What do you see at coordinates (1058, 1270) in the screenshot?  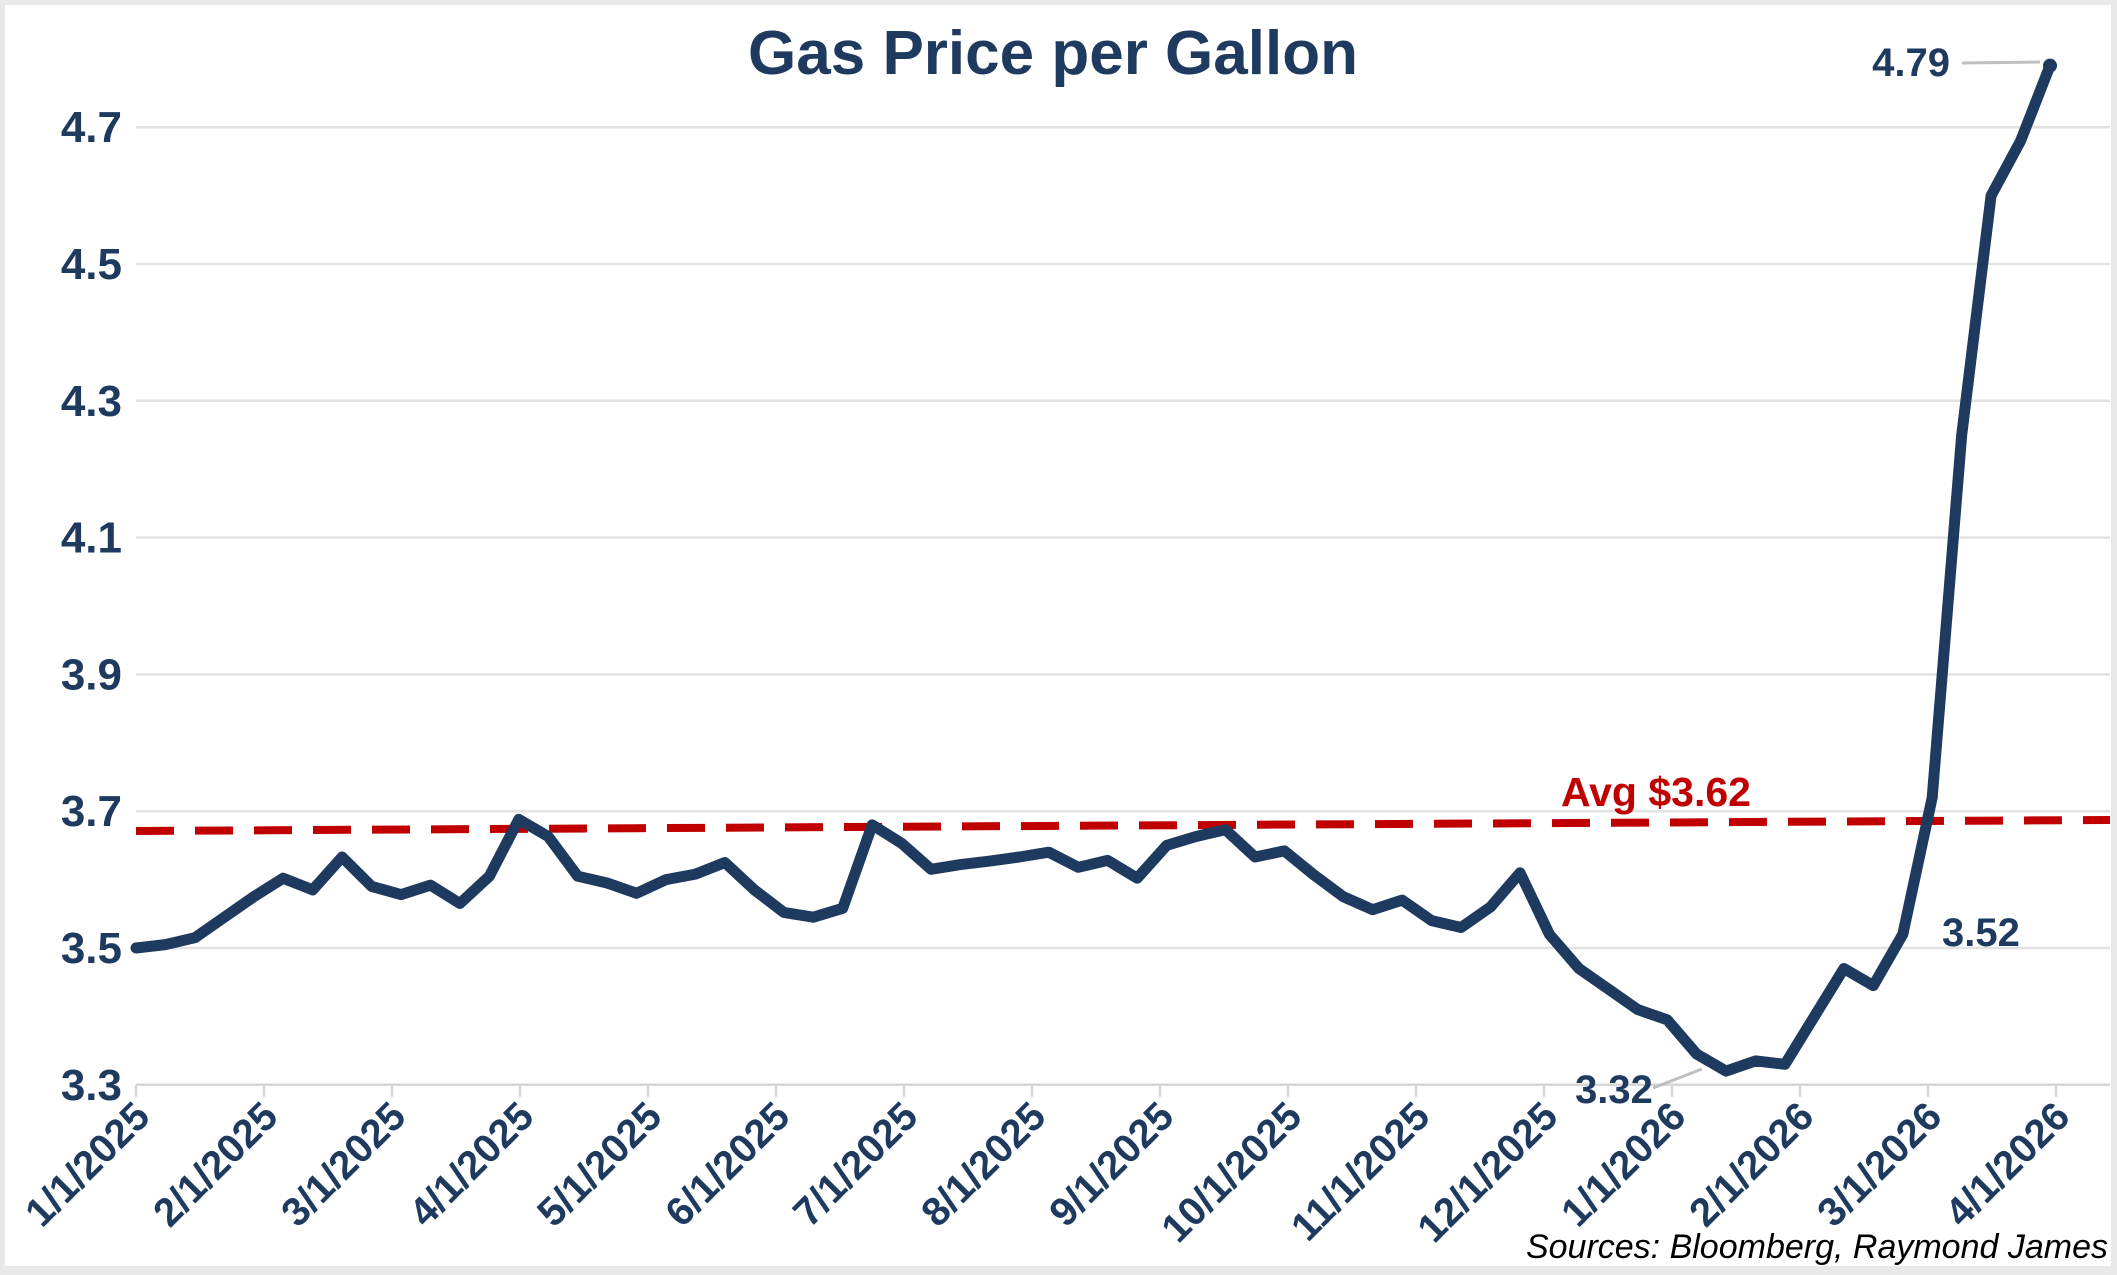 I see `frame-bottom` at bounding box center [1058, 1270].